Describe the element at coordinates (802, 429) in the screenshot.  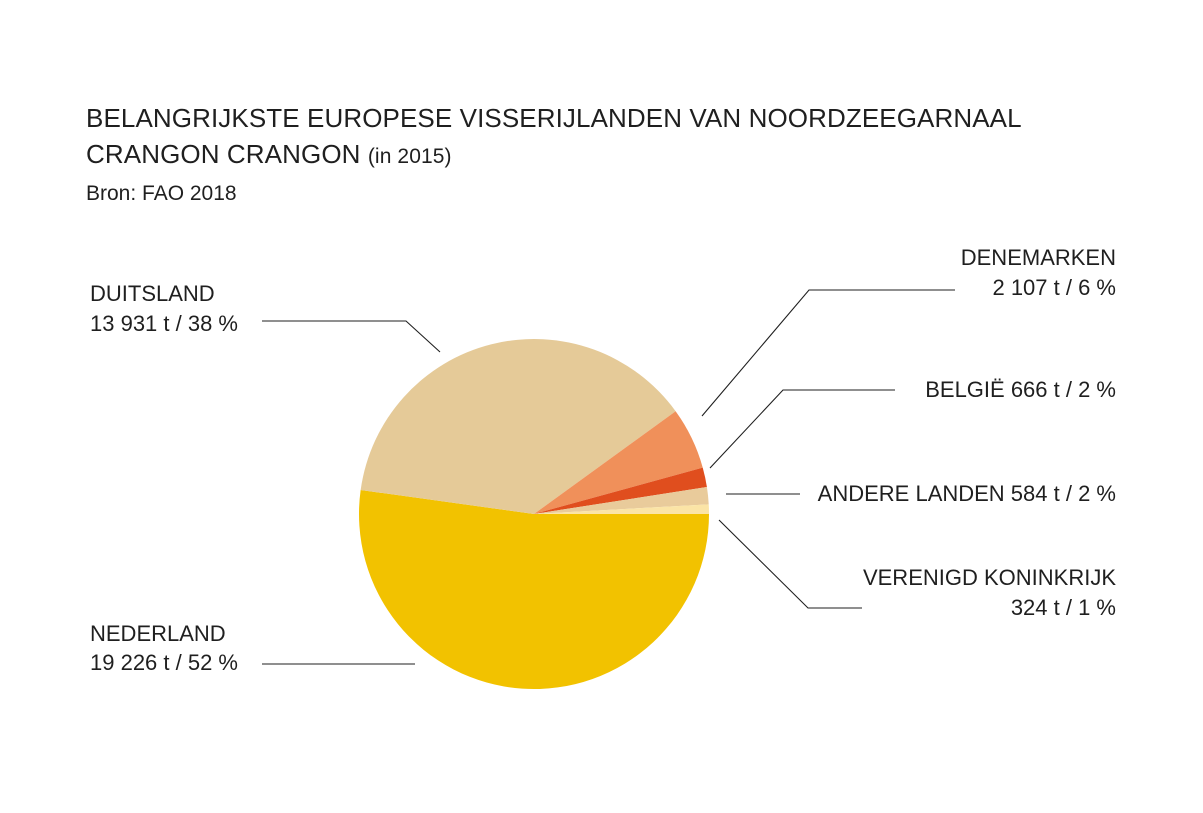
I see `leader-line-belgie` at that location.